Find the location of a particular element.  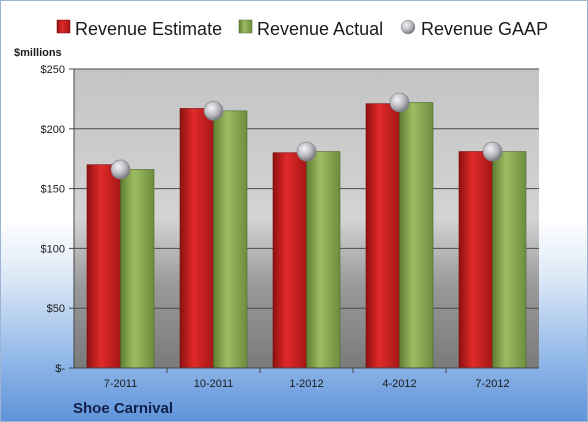

y-tick-label: $- is located at coordinates (60, 369).